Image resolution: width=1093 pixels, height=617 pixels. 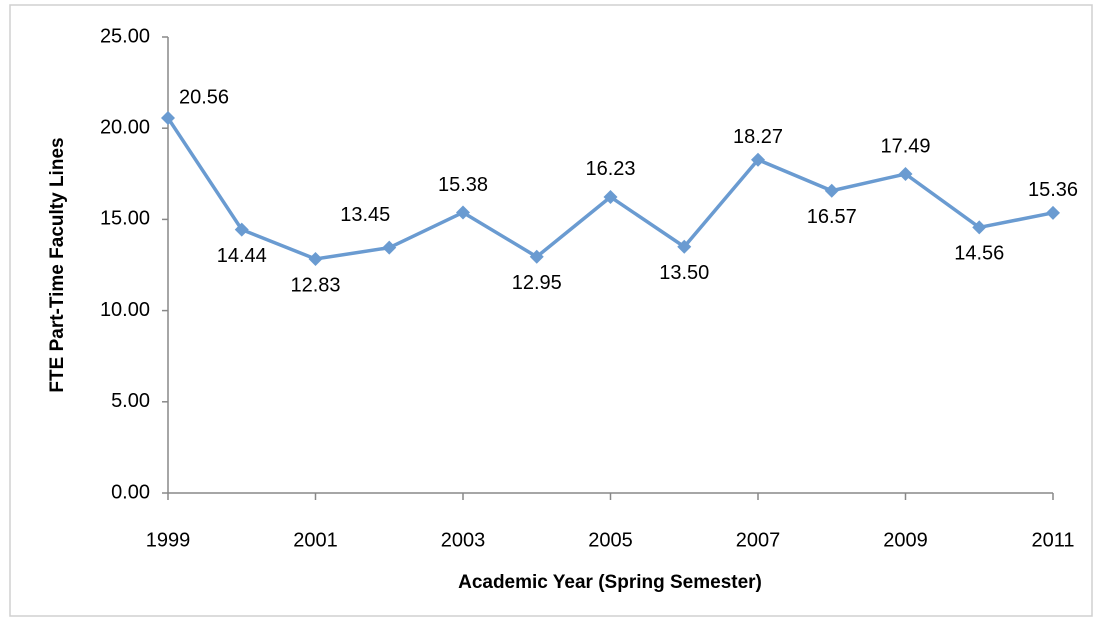 I want to click on data-label: 13.50, so click(x=684, y=273).